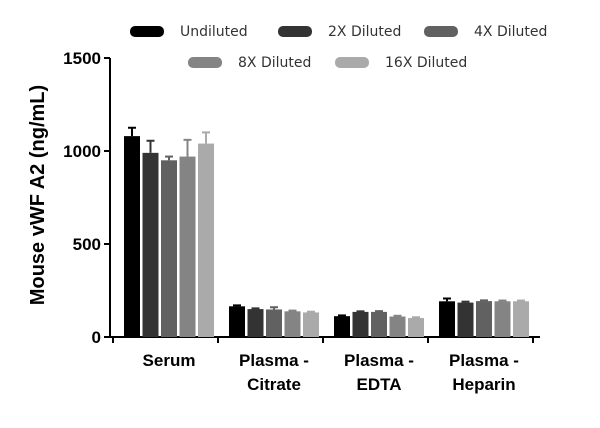 This screenshot has width=600, height=428. What do you see at coordinates (510, 32) in the screenshot?
I see `legend-label: 4X Diluted` at bounding box center [510, 32].